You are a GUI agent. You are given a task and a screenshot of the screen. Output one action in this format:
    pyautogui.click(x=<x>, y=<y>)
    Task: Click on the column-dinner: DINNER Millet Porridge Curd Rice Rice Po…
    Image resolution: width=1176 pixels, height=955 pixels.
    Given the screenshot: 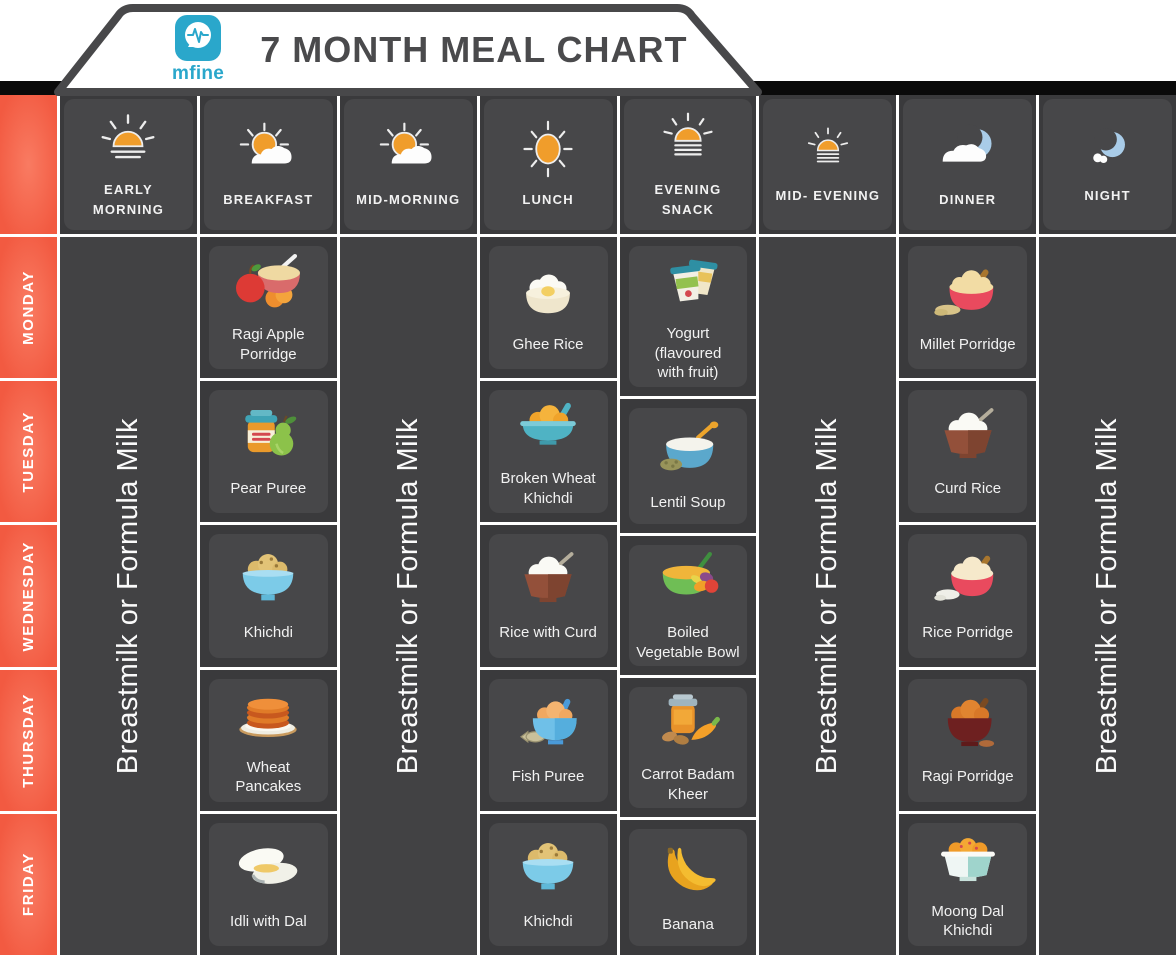 What is the action you would take?
    pyautogui.click(x=966, y=525)
    